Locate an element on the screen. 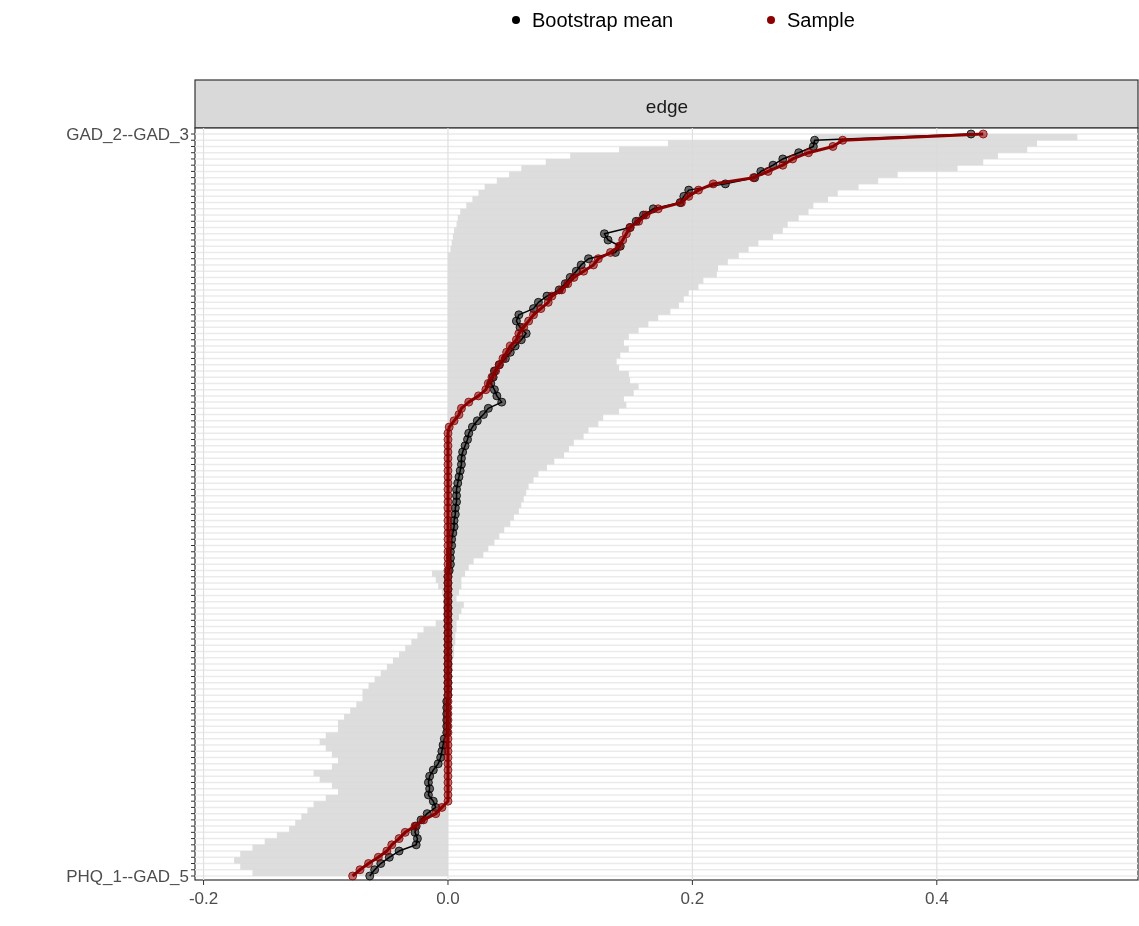 This screenshot has width=1139, height=926. x-tick-label: -0.2 is located at coordinates (203, 898).